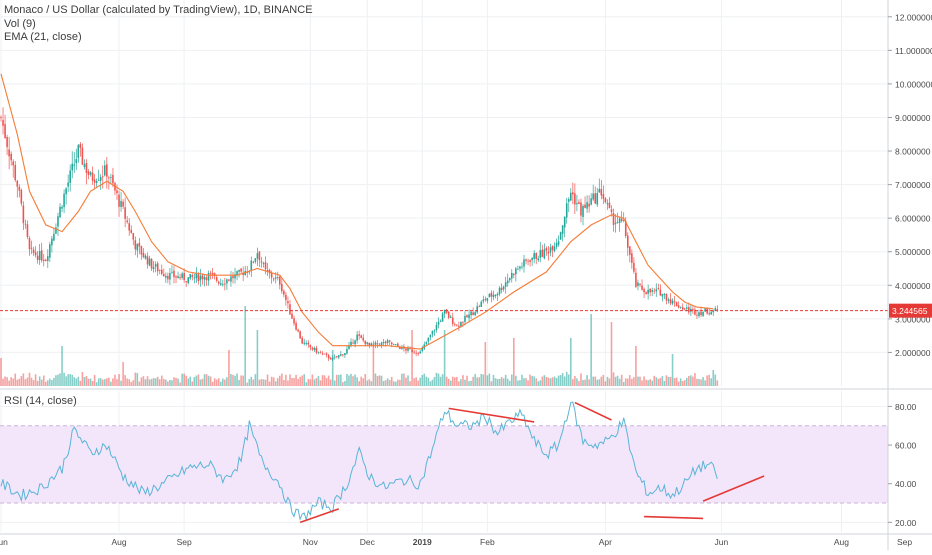 The image size is (932, 555). What do you see at coordinates (43, 37) in the screenshot?
I see `ema-legend: EMA (21, close)` at bounding box center [43, 37].